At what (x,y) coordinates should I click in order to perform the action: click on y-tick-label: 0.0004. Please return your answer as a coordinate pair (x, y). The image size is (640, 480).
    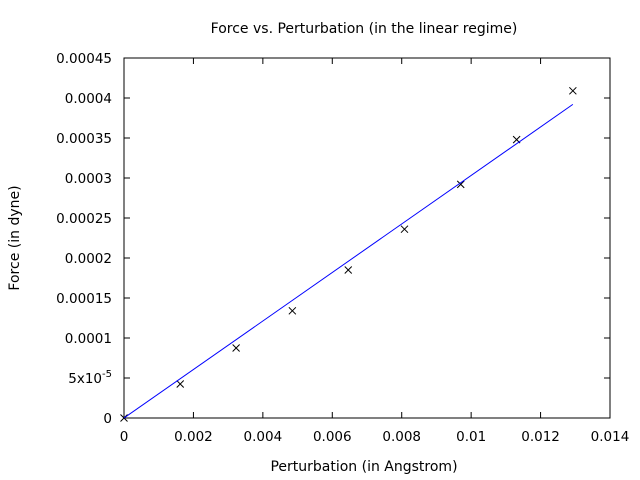
    Looking at the image, I should click on (88, 99).